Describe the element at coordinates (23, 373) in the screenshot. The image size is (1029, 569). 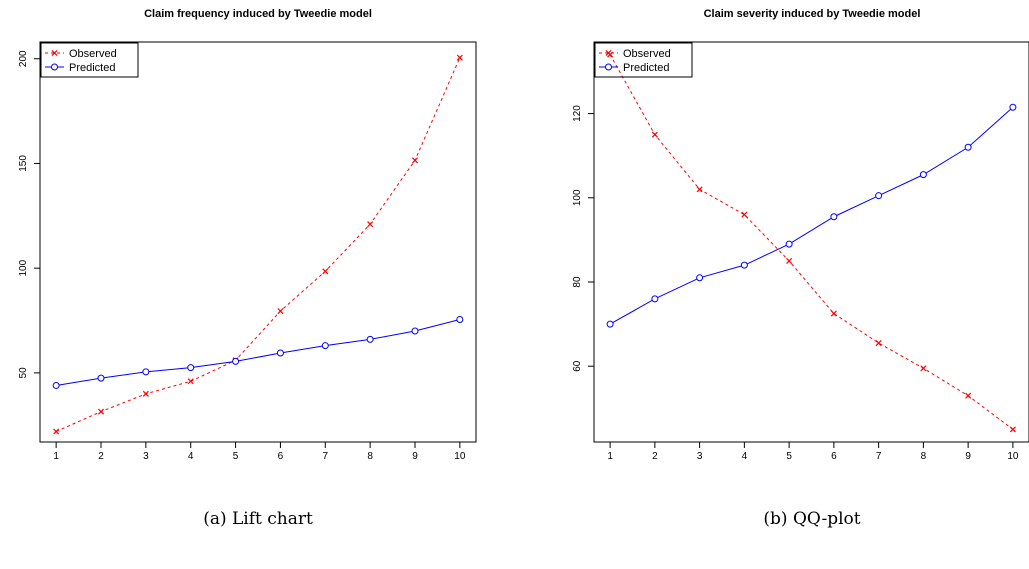
I see `y-tick-label: 50` at that location.